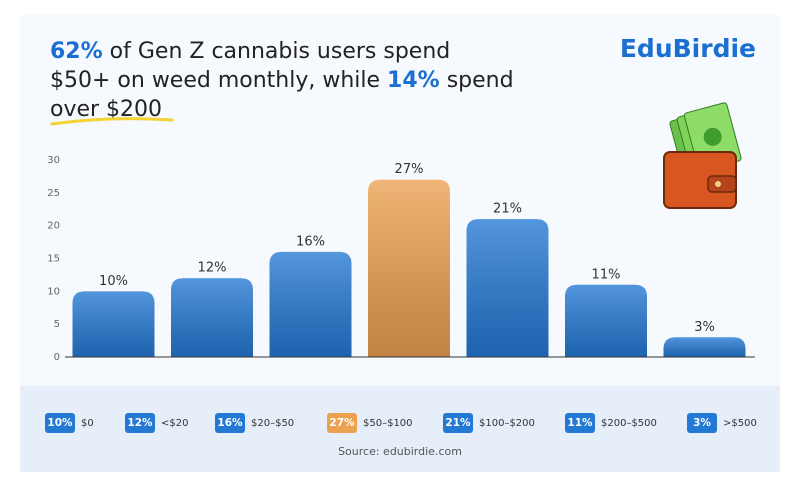 The width and height of the screenshot is (800, 478). I want to click on title-part: spend, so click(477, 80).